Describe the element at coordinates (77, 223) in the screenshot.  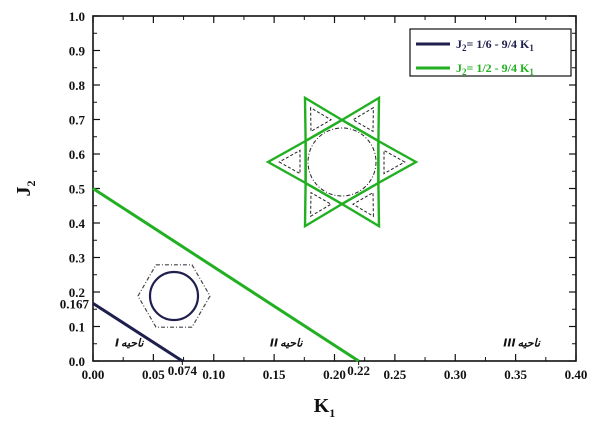
I see `y-tick-label: 0.4` at that location.